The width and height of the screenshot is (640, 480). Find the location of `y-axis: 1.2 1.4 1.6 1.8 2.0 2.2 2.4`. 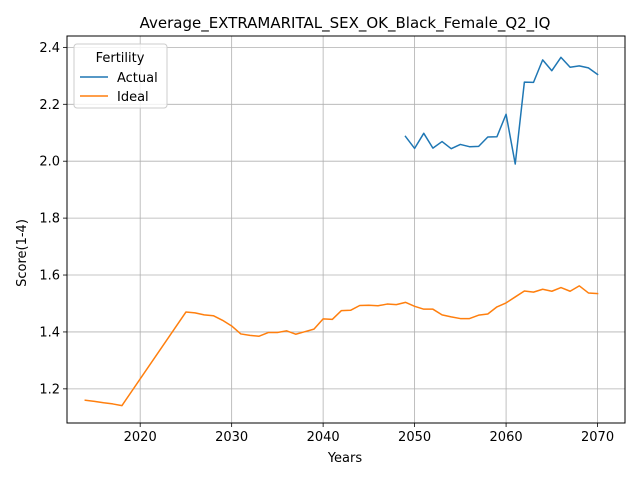

y-axis: 1.2 1.4 1.6 1.8 2.0 2.2 2.4 is located at coordinates (53, 219).